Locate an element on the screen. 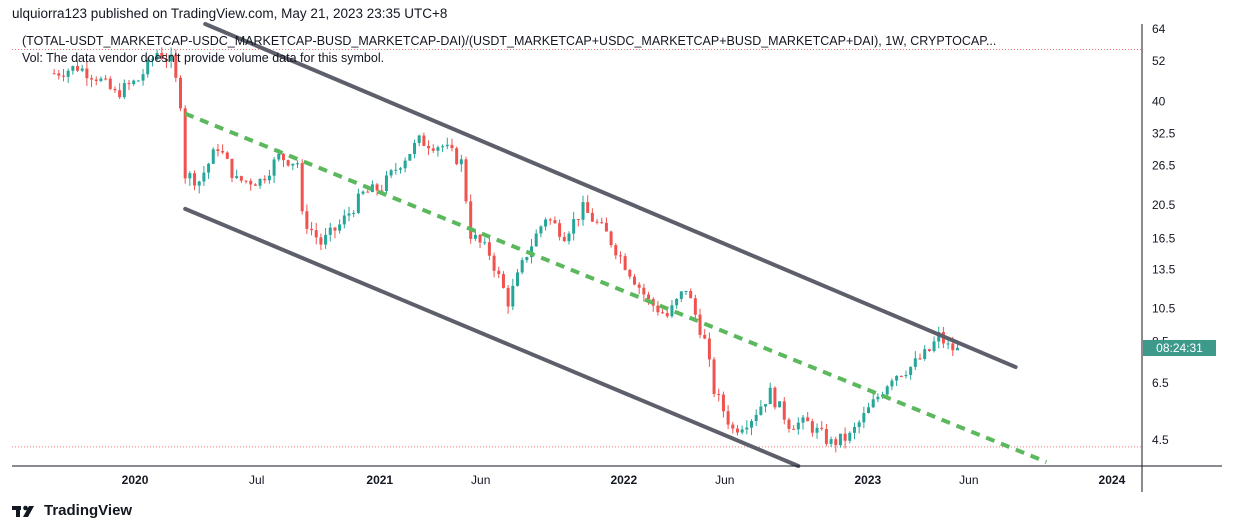 The image size is (1234, 528). y-tick-label: 52 is located at coordinates (1159, 61).